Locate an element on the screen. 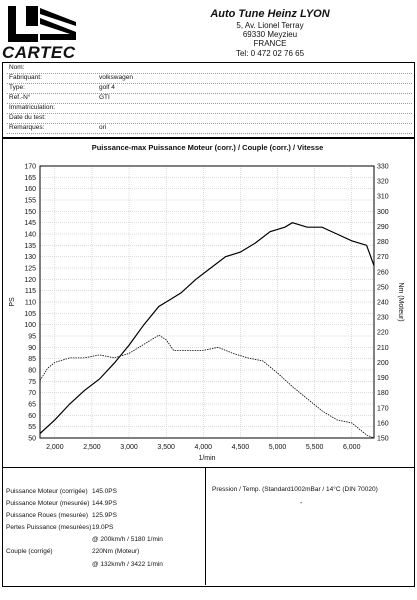 The height and width of the screenshot is (600, 417). y2-tick-label: 220 is located at coordinates (383, 333).